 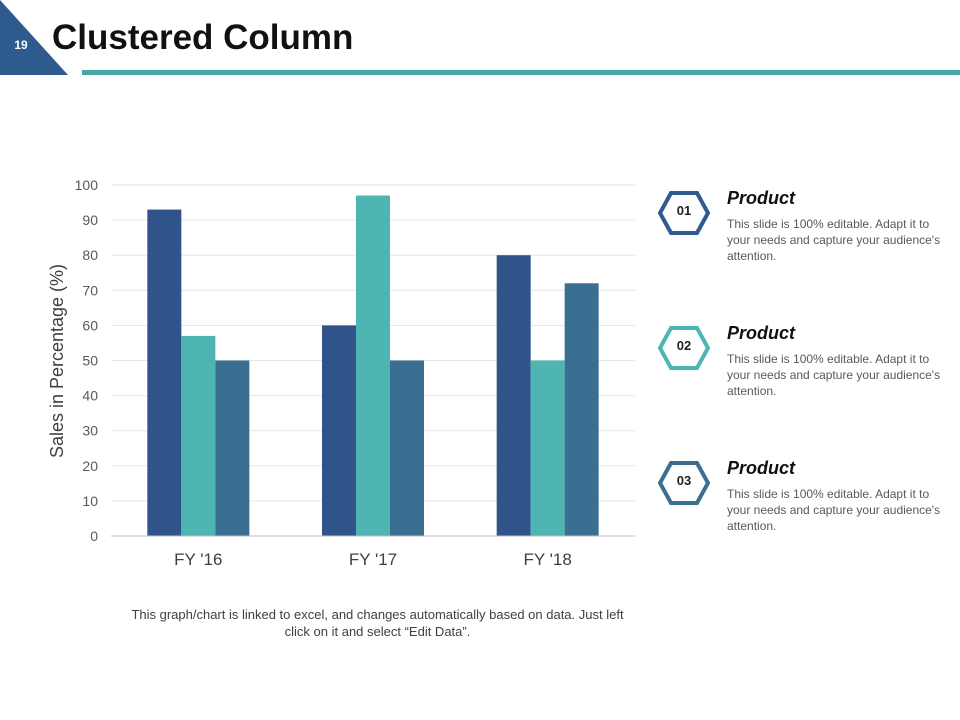 What do you see at coordinates (90, 290) in the screenshot?
I see `y-tick-label: 70` at bounding box center [90, 290].